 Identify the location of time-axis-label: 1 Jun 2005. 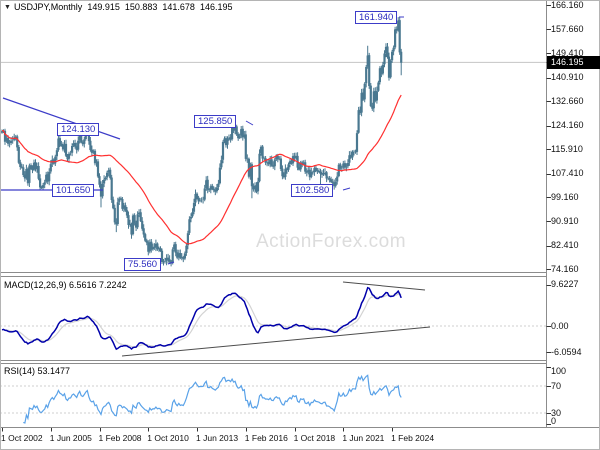
(70, 438).